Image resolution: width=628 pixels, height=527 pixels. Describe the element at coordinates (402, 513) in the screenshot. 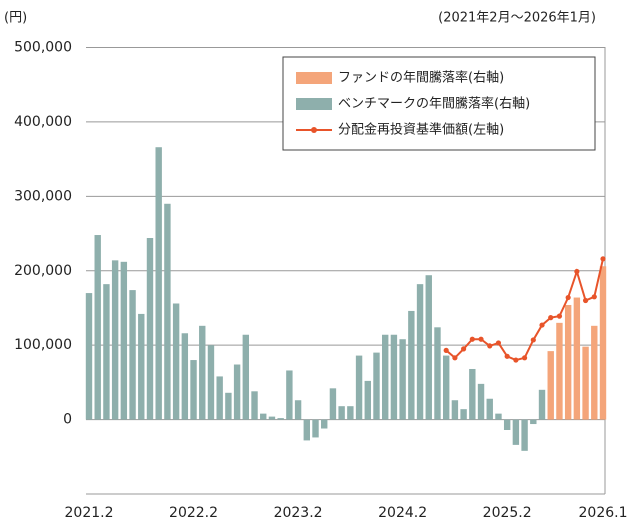

I see `x-tick-label: 2024.2` at that location.